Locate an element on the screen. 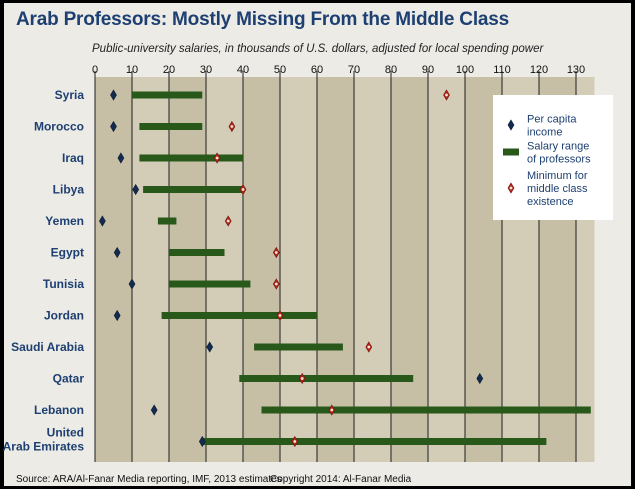 This screenshot has height=489, width=635. x-tick-label: 50 is located at coordinates (280, 70).